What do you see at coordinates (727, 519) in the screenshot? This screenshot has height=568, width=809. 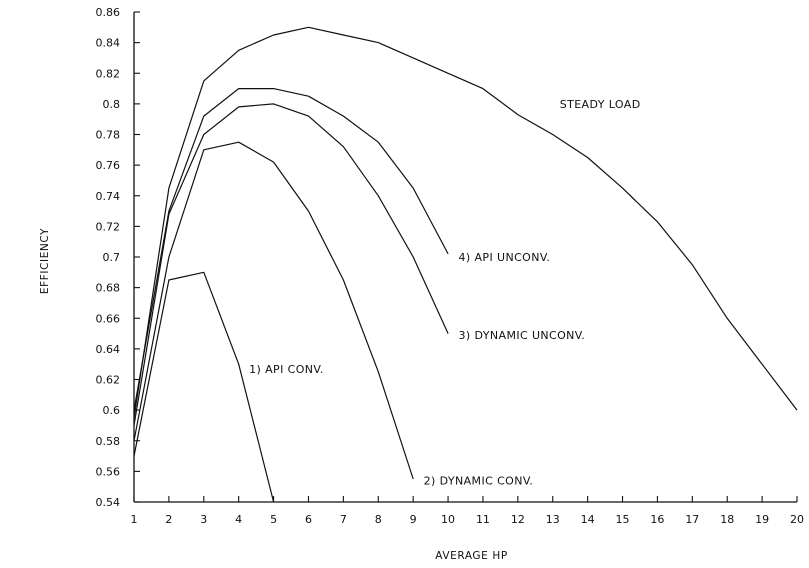 I see `x-tick-label: 18` at bounding box center [727, 519].